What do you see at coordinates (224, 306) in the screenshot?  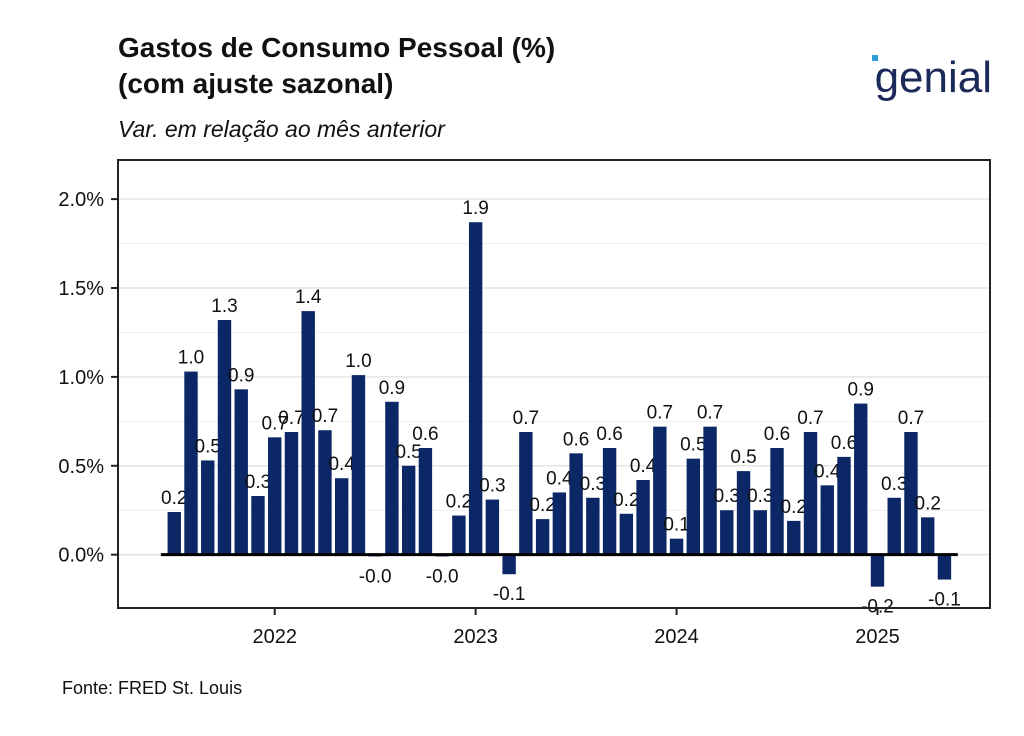 I see `value-label: 1.3` at bounding box center [224, 306].